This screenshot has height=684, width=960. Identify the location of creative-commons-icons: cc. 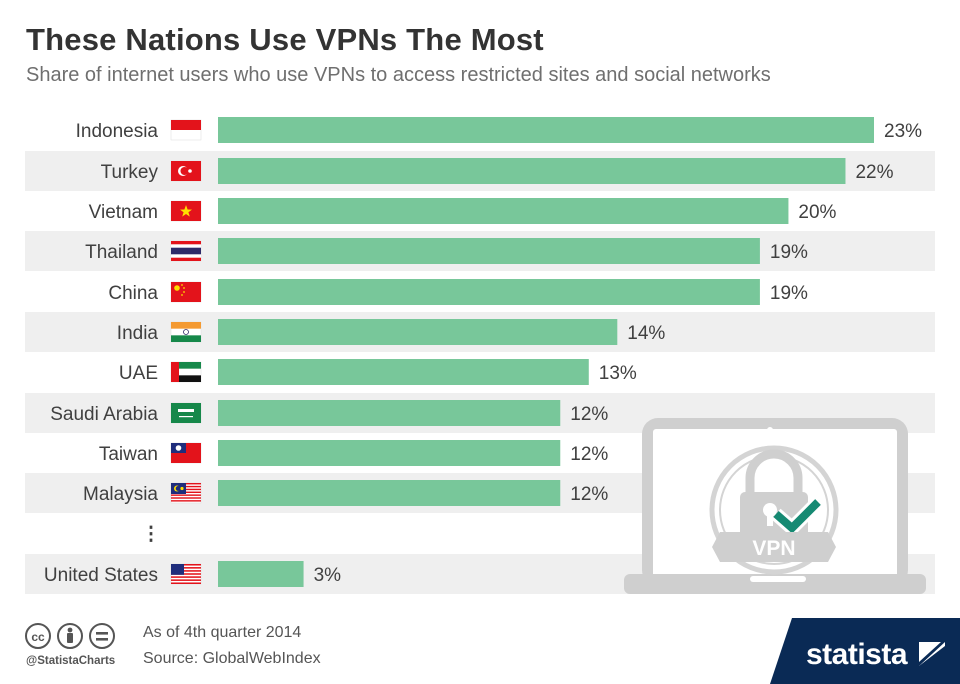
(70, 636).